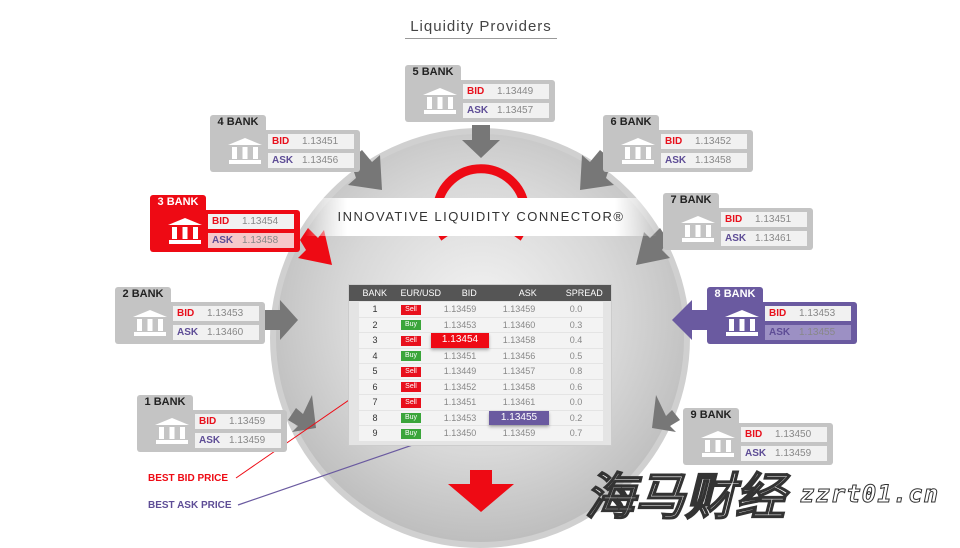  I want to click on spread-cell: 0.2, so click(576, 417).